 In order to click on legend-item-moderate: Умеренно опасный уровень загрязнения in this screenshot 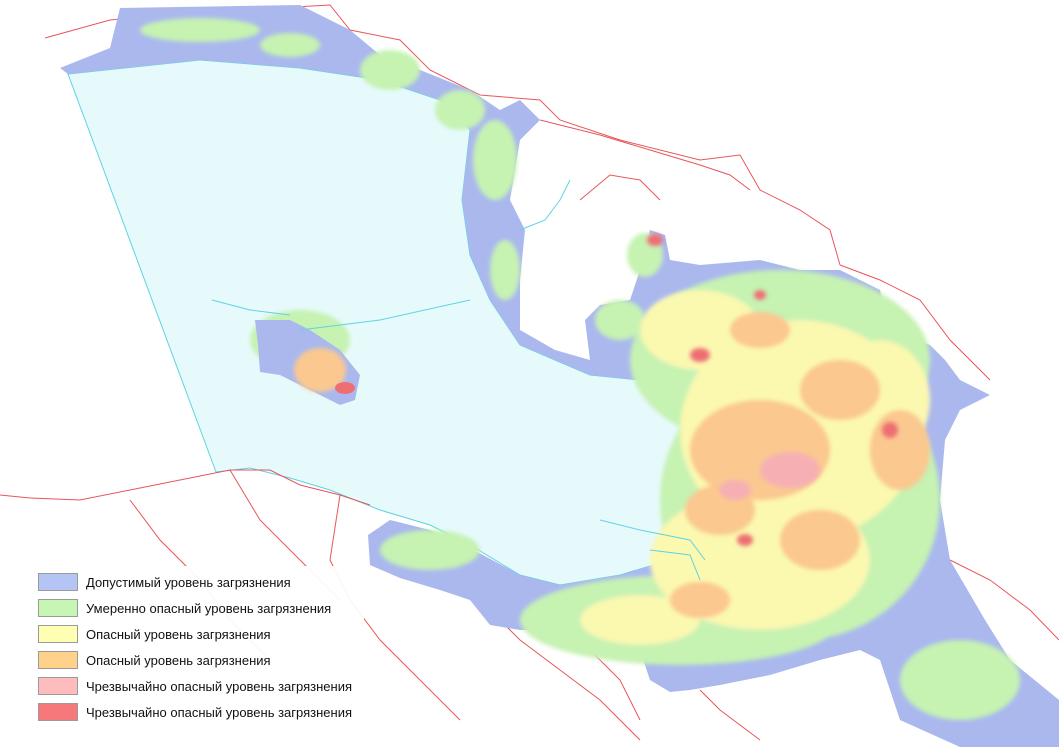, I will do `click(184, 608)`.